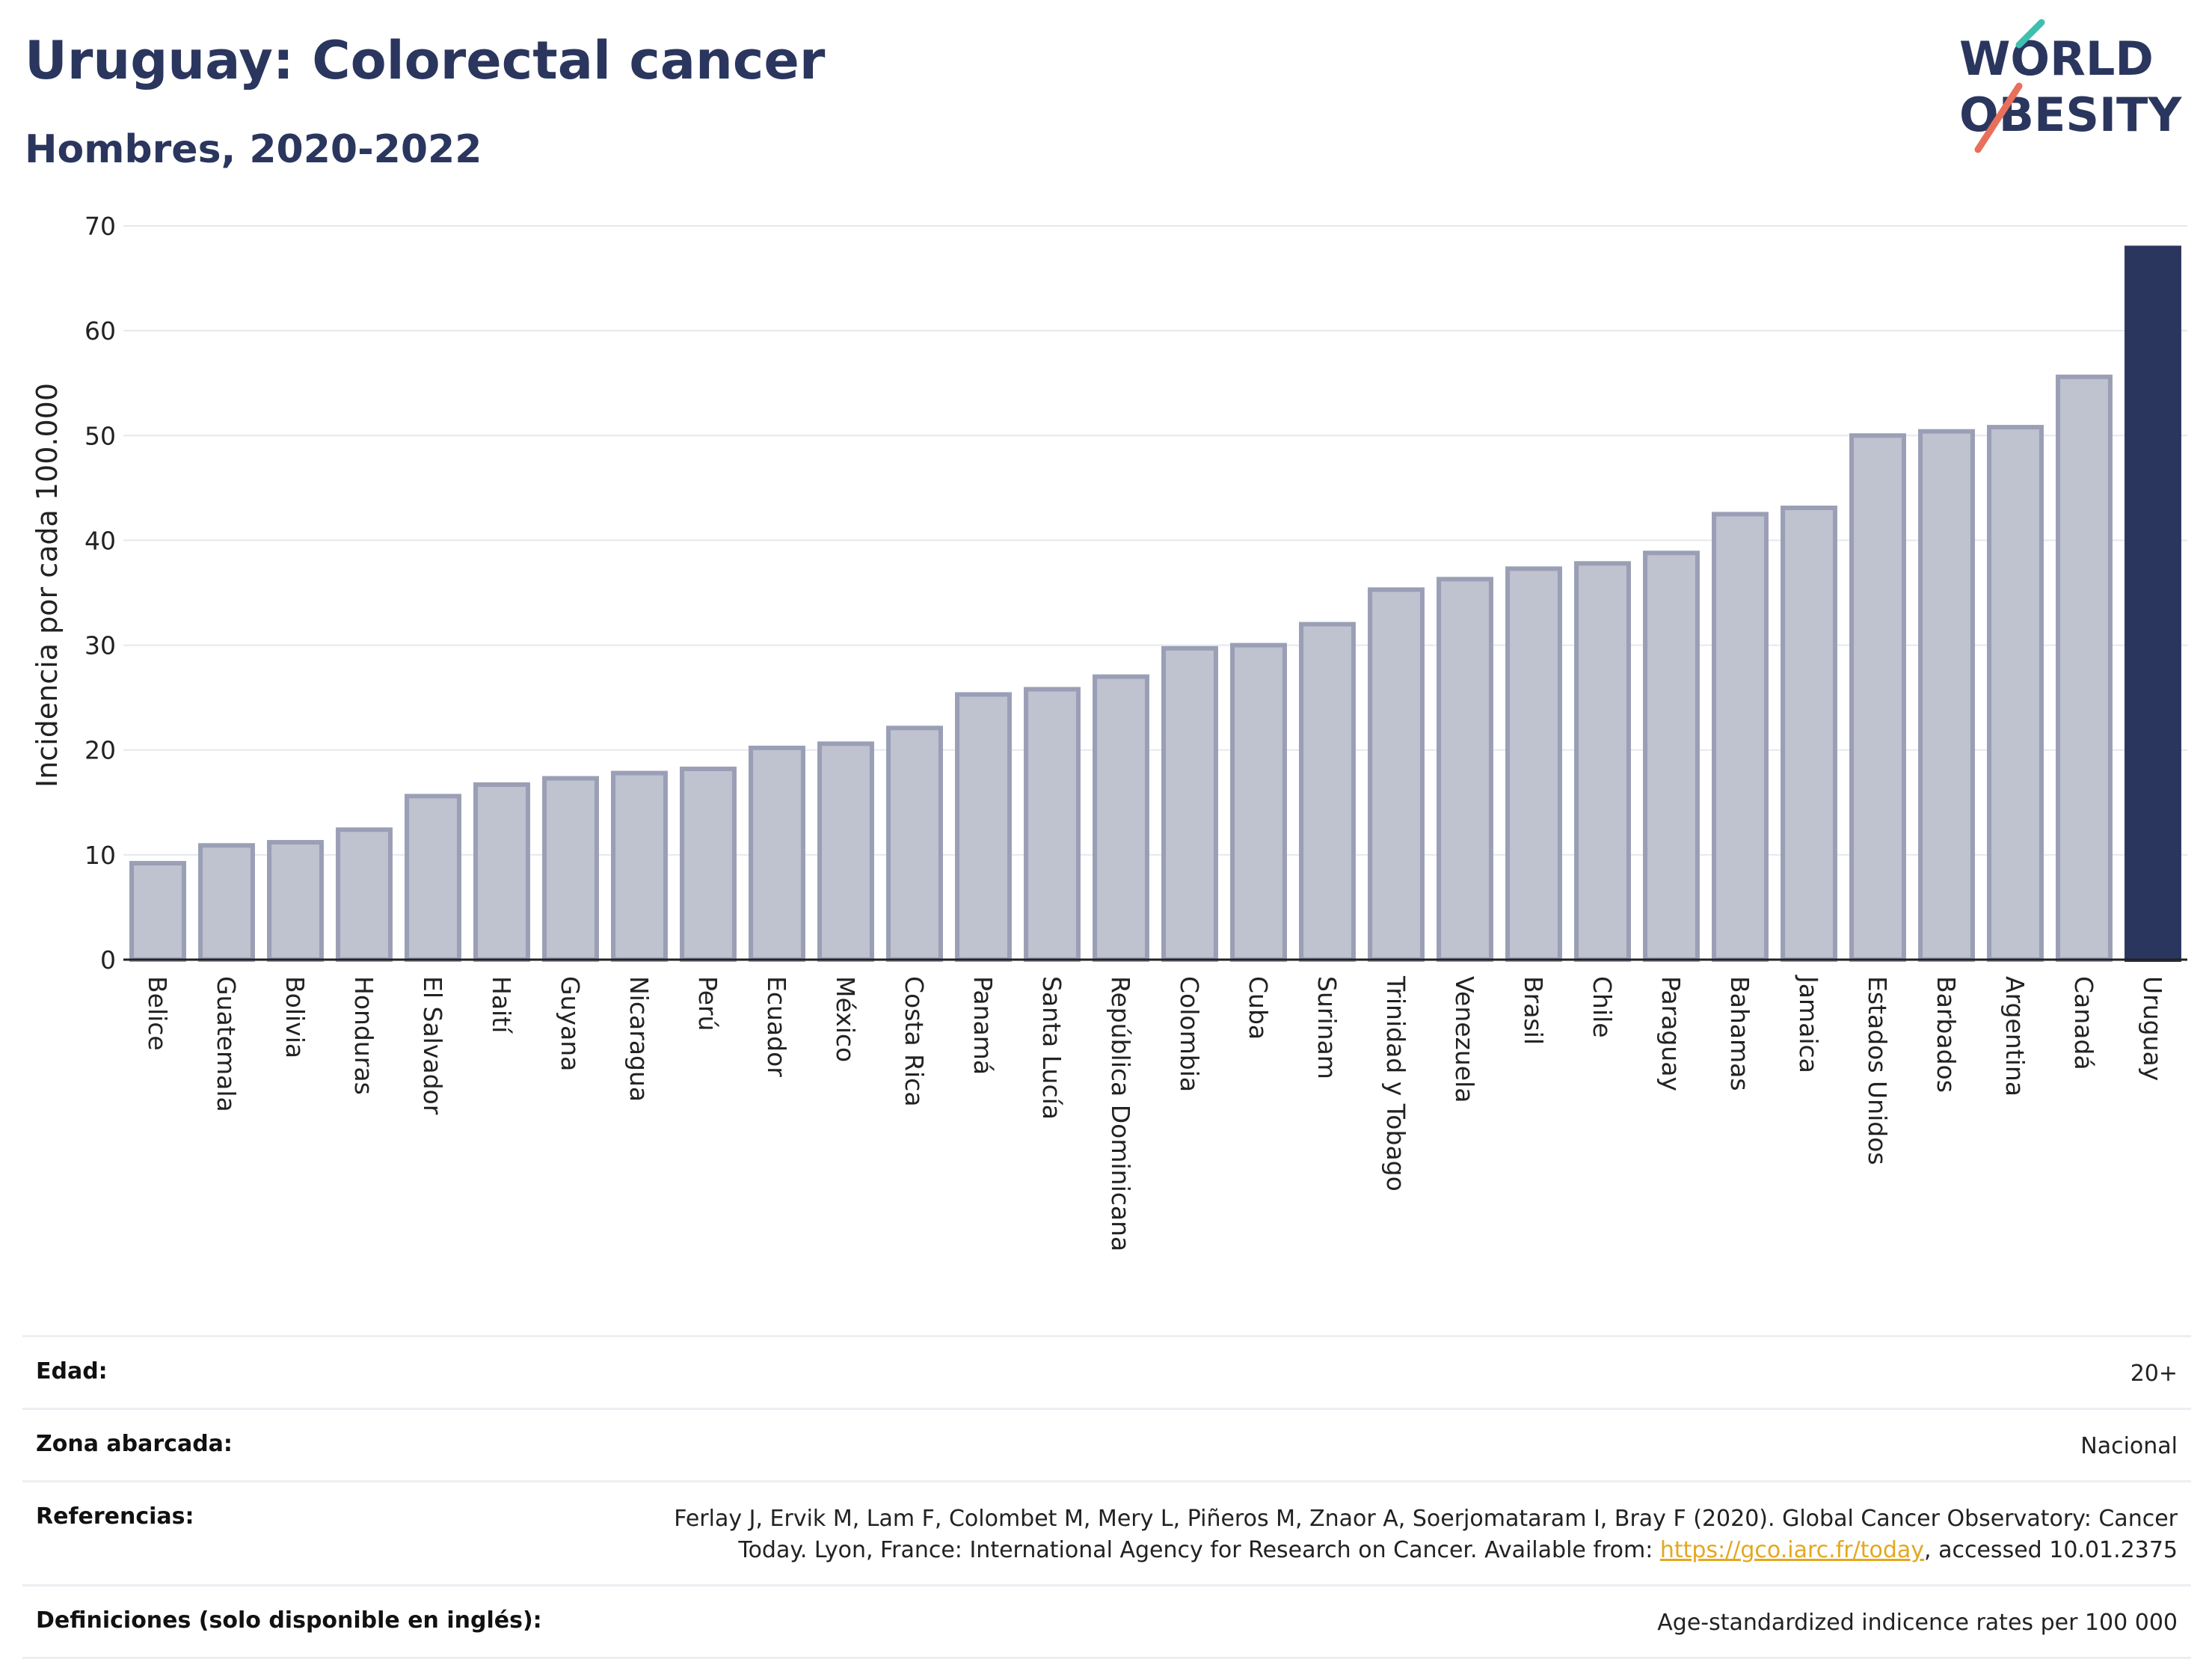 The image size is (2212, 1659). Describe the element at coordinates (639, 1039) in the screenshot. I see `x-tick-label: Nicaragua` at that location.